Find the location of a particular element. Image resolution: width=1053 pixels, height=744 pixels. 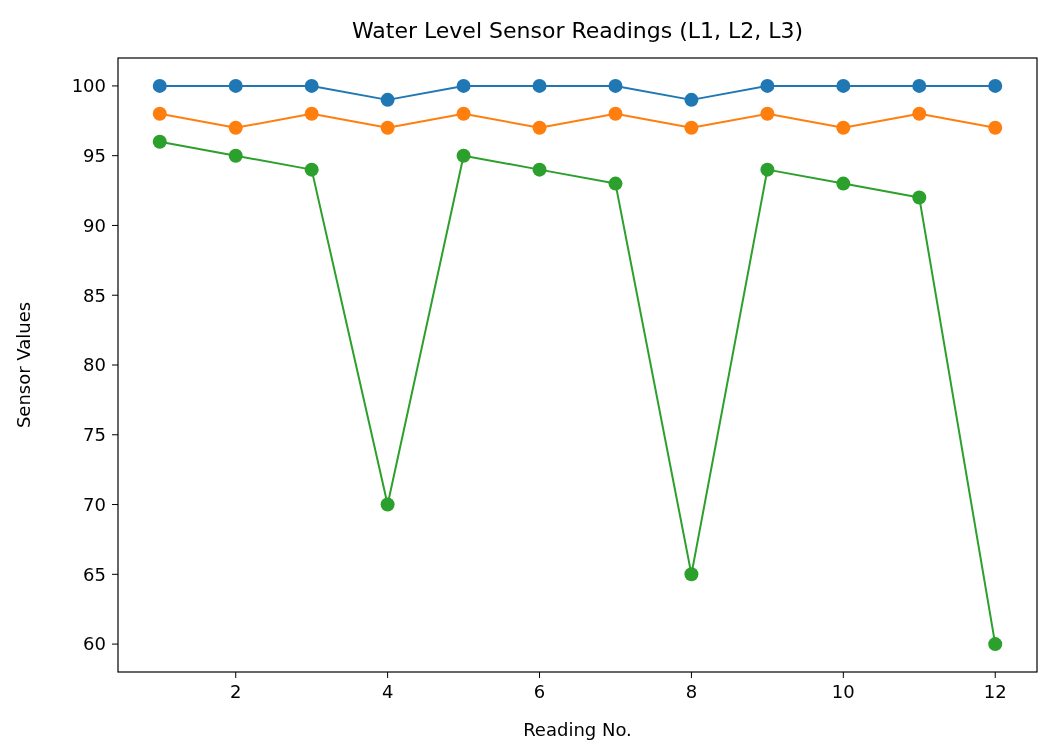

x-axis-title: Reading No. is located at coordinates (577, 729).